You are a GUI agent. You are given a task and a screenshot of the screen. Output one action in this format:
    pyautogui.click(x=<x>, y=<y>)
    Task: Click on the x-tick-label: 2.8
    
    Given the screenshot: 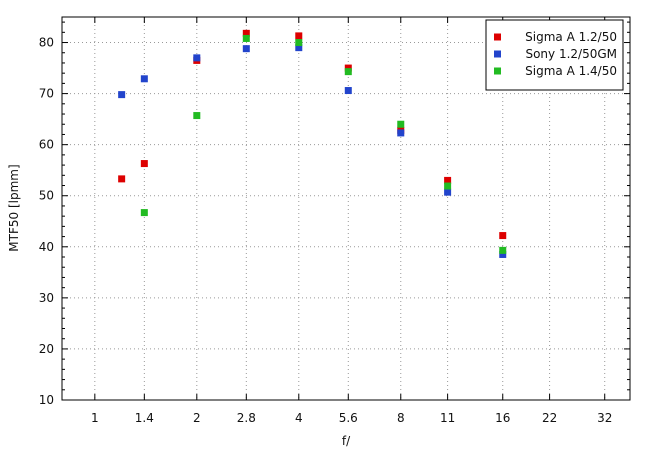 What is the action you would take?
    pyautogui.click(x=246, y=418)
    